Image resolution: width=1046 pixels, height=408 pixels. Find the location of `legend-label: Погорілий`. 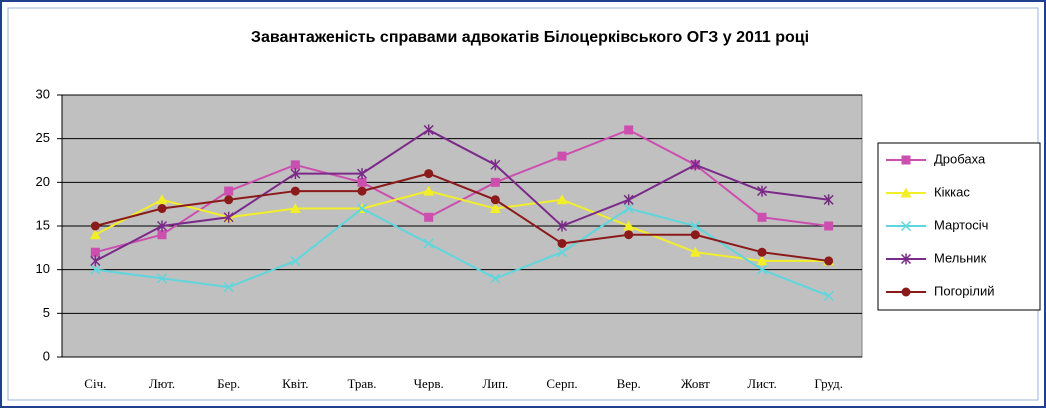

legend-label: Погорілий is located at coordinates (964, 290).